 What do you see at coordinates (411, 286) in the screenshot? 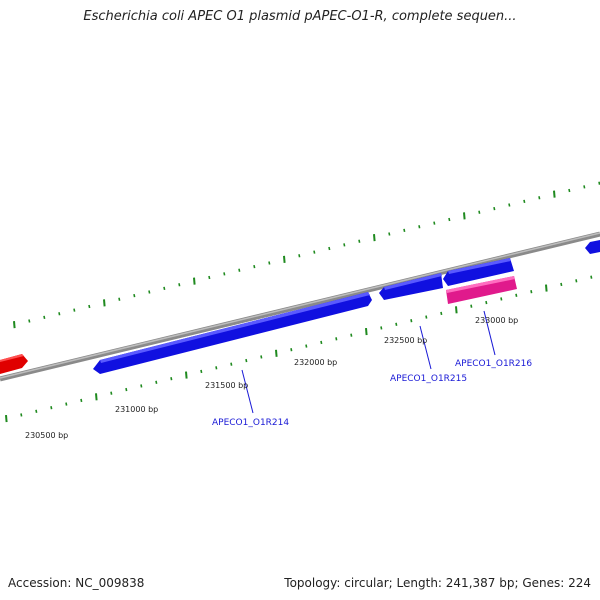
I see `gene-apeco1-o1r215` at bounding box center [411, 286].